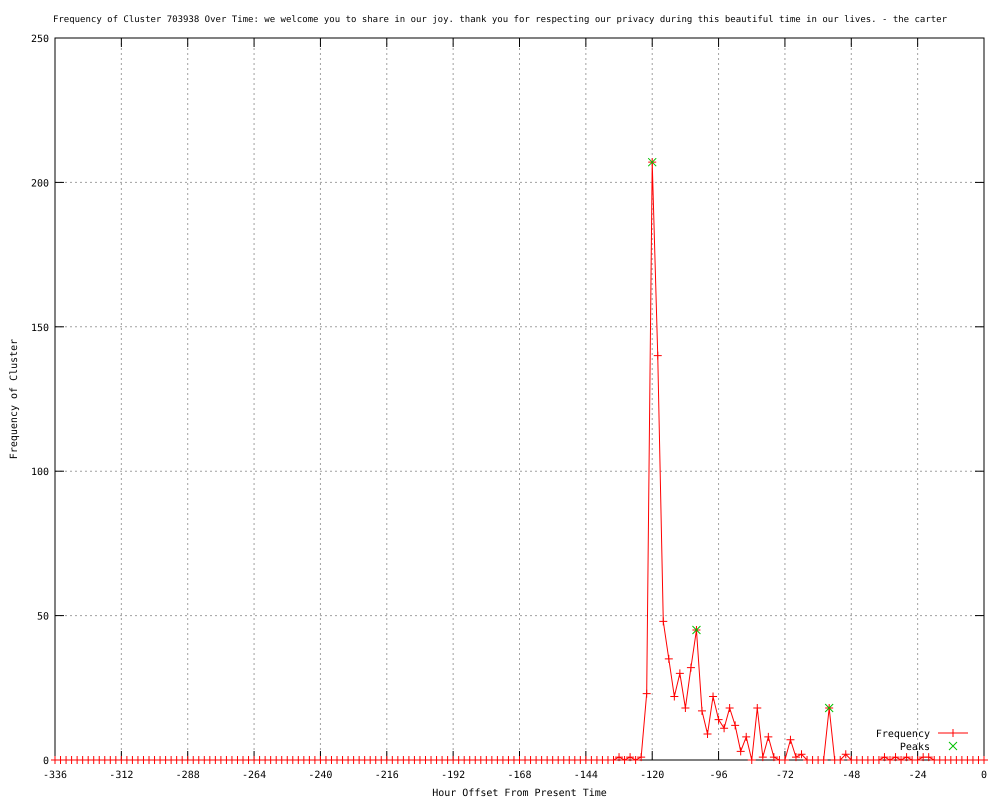 The width and height of the screenshot is (1000, 800). I want to click on y-tick-label: 100, so click(39, 472).